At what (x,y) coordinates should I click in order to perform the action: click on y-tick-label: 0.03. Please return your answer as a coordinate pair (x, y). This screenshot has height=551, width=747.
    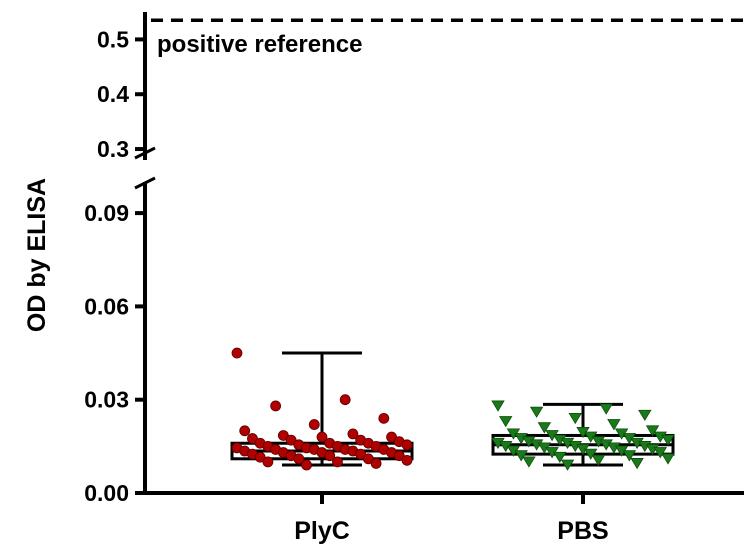
    Looking at the image, I should click on (106, 400).